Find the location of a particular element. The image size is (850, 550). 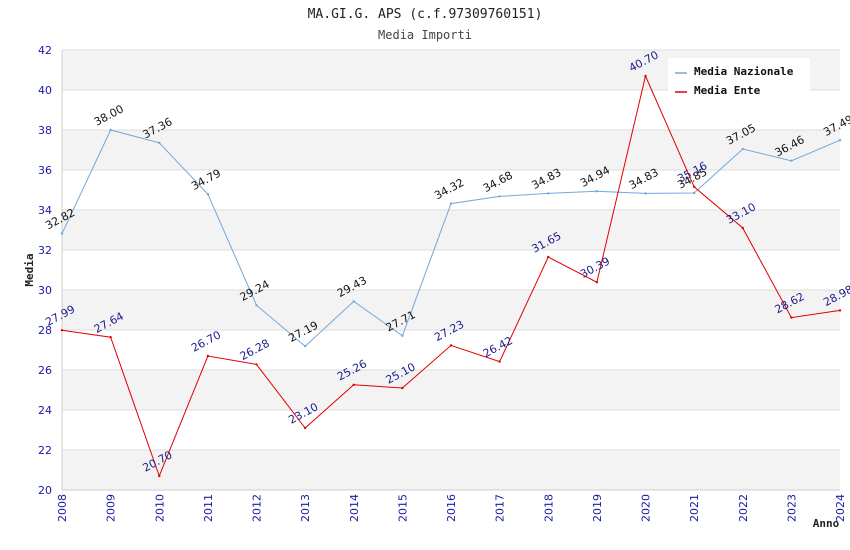

chart-title: MA.GI.G. APS (c.f.97309760151) is located at coordinates (425, 14).